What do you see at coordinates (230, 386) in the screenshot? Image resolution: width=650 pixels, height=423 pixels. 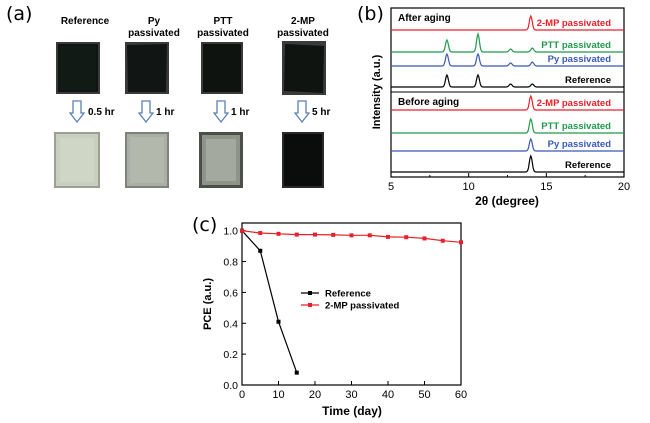 I see `pce-y-tick-label: 0.0` at bounding box center [230, 386].